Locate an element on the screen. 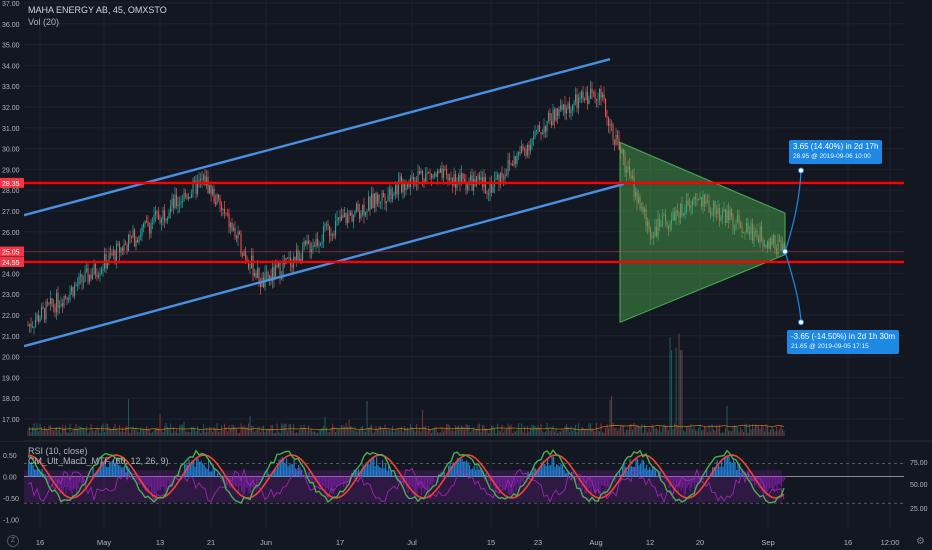  price-tick-label: 21.00 is located at coordinates (11, 337).